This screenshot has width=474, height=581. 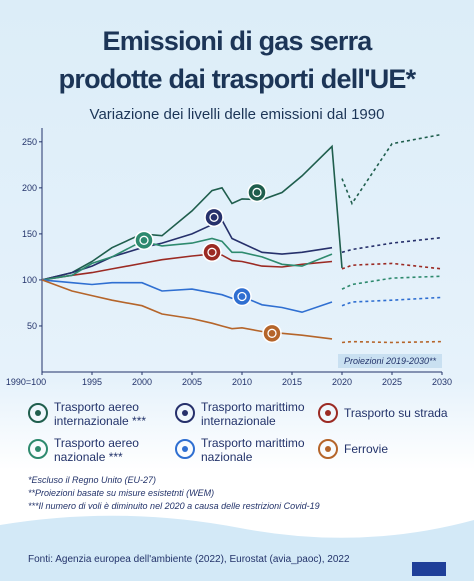 What do you see at coordinates (32, 326) in the screenshot?
I see `y-tick-label: 50` at bounding box center [32, 326].